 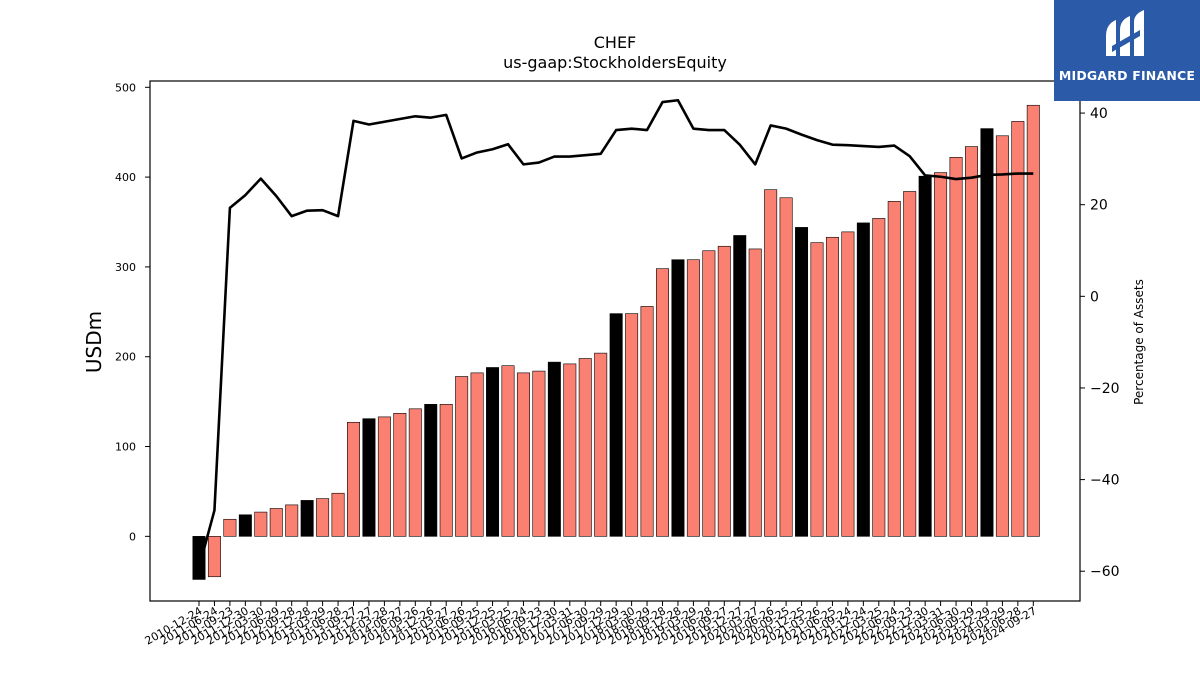 I want to click on y2-tick-label: 0, so click(x=1094, y=297).